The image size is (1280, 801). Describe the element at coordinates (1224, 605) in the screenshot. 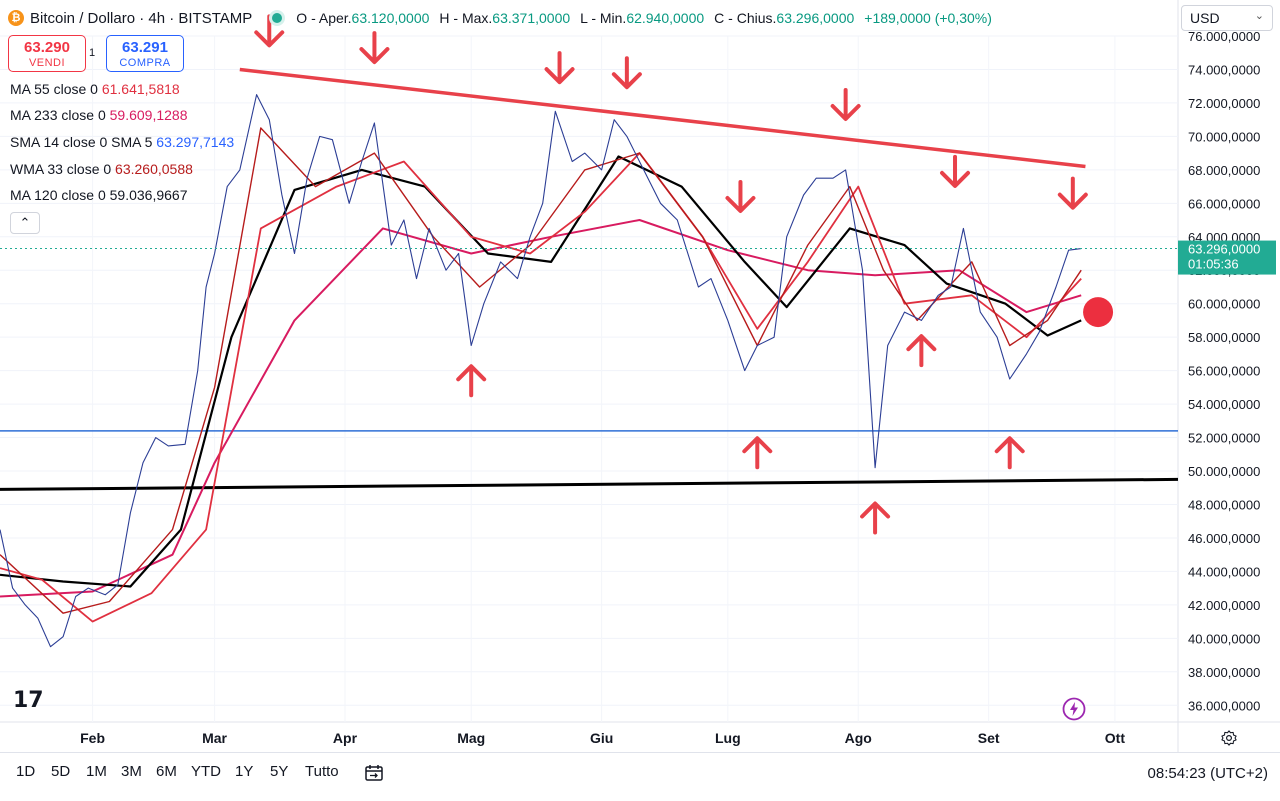

I see `y-tick-label: 42.000,0000` at that location.